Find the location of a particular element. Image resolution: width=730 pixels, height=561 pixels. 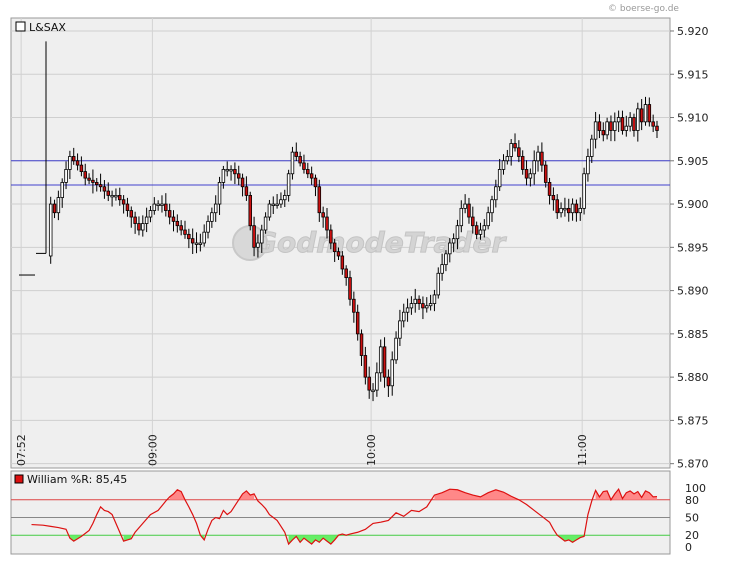

legend-swatch-icon is located at coordinates (20, 26).